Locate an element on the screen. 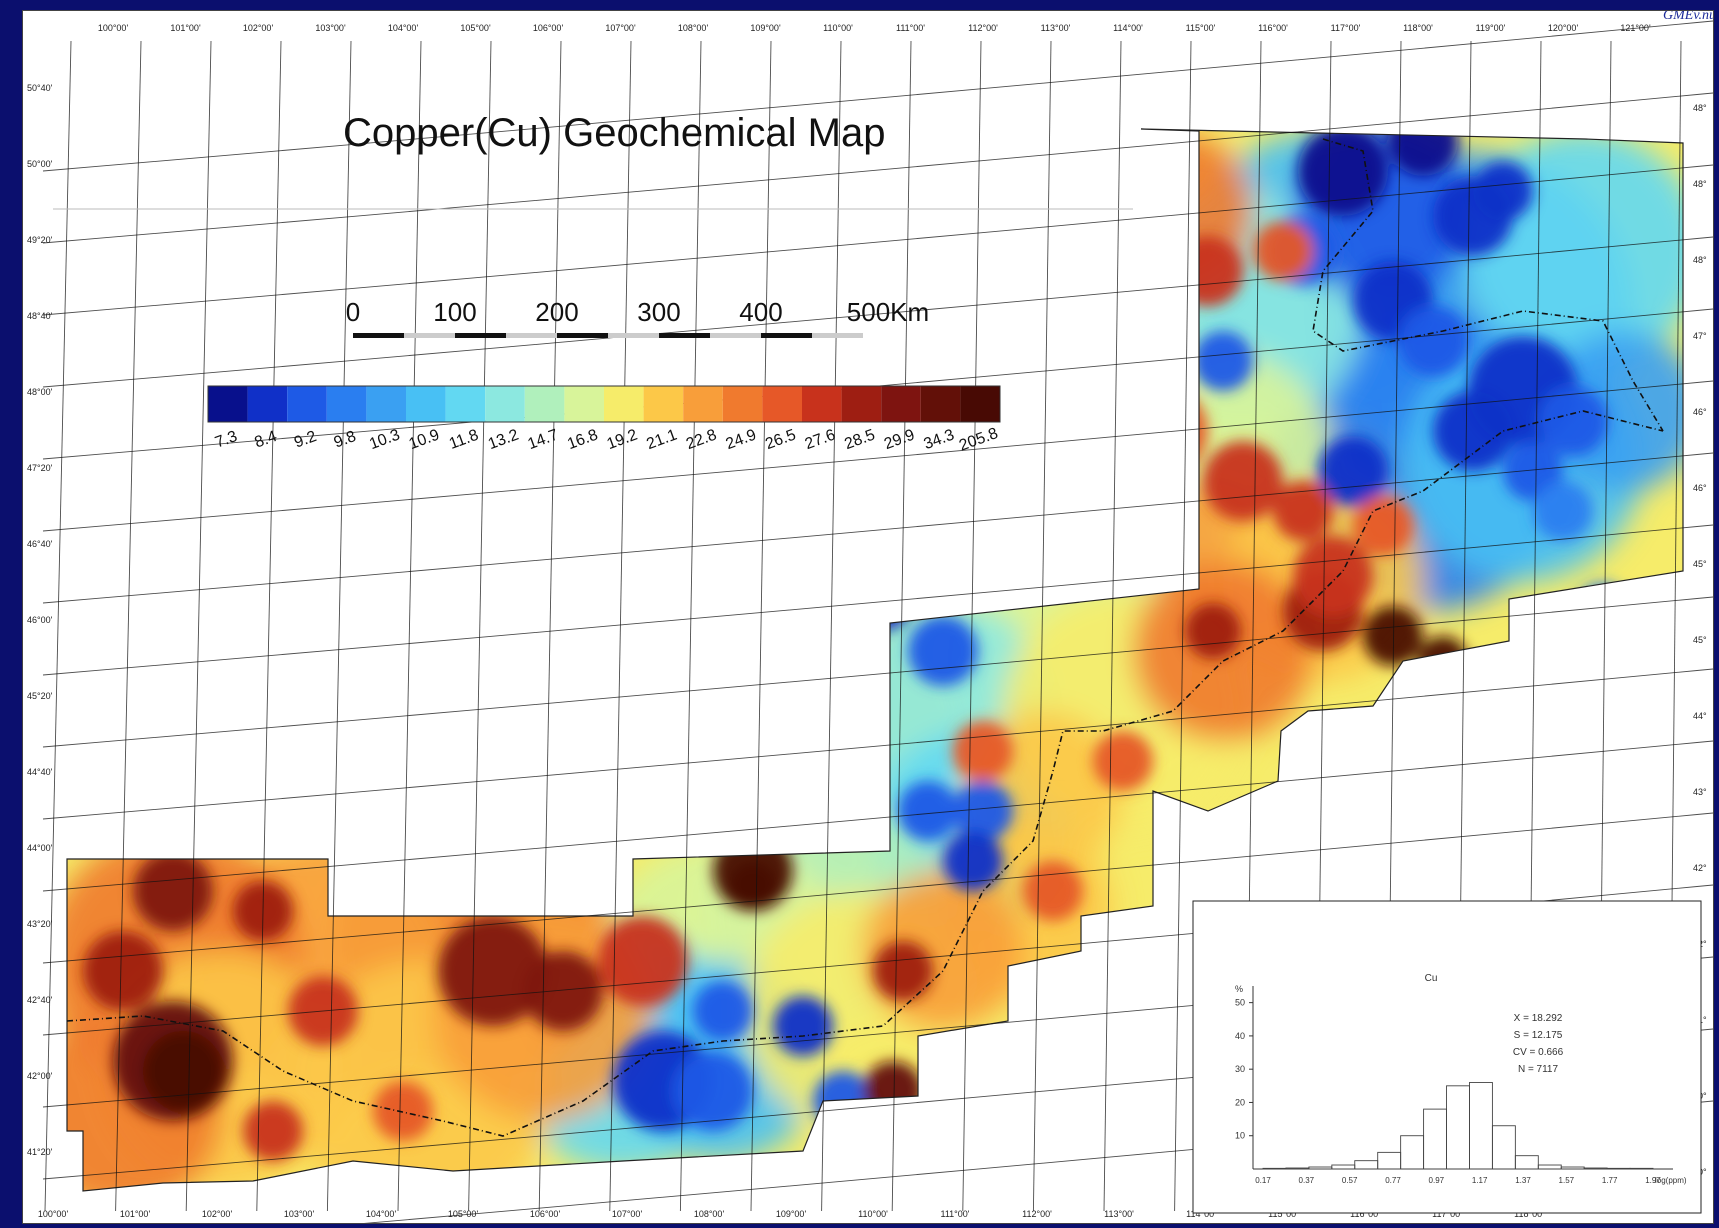  legend-value-label: 13.2 is located at coordinates (503, 439).